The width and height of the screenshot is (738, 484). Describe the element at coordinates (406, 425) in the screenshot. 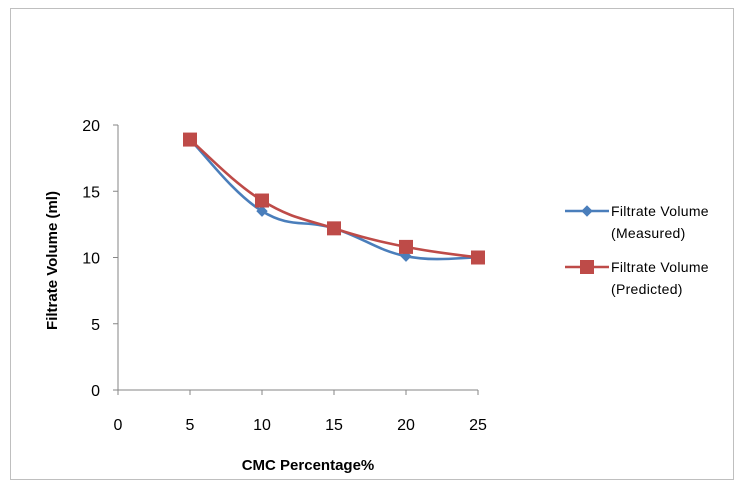

I see `x-tick-label: 20` at that location.